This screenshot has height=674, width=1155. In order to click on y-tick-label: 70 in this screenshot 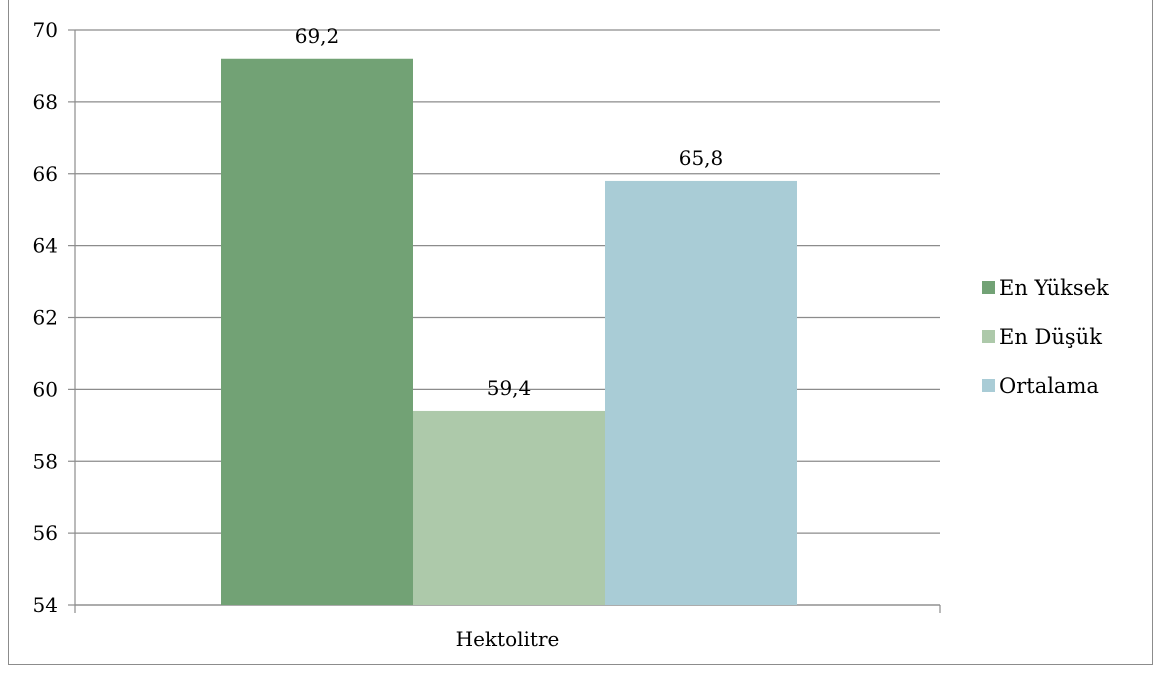, I will do `click(45, 30)`.